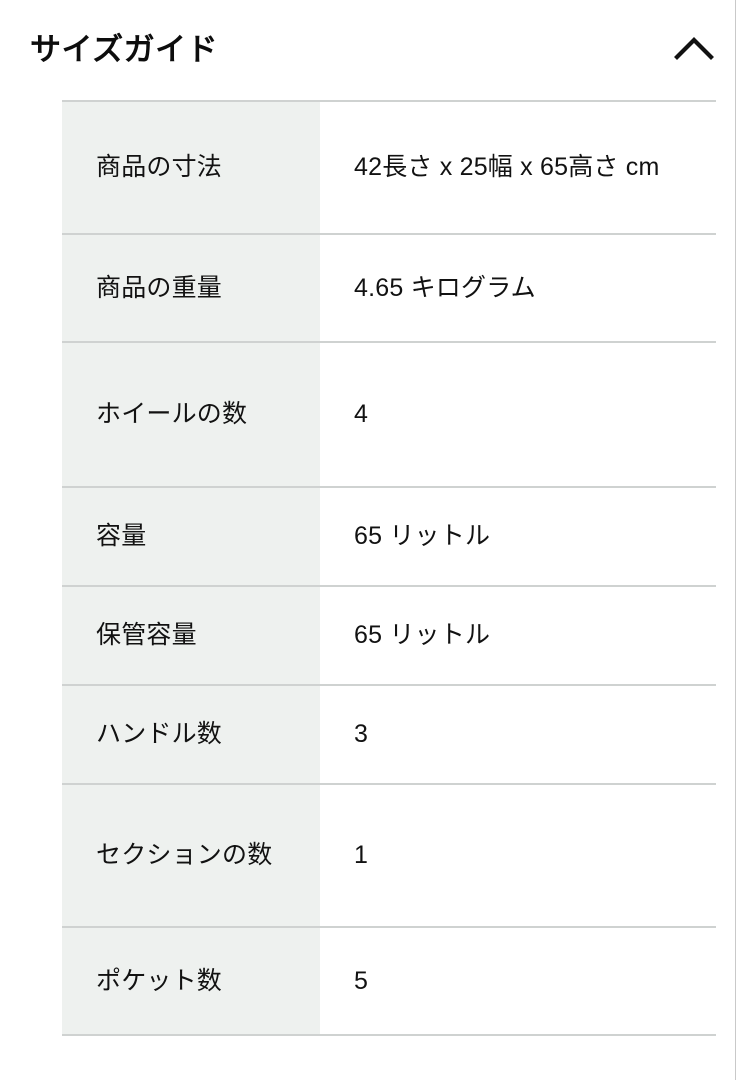  Describe the element at coordinates (191, 981) in the screenshot. I see `spec-label-cell: ポケット数` at that location.